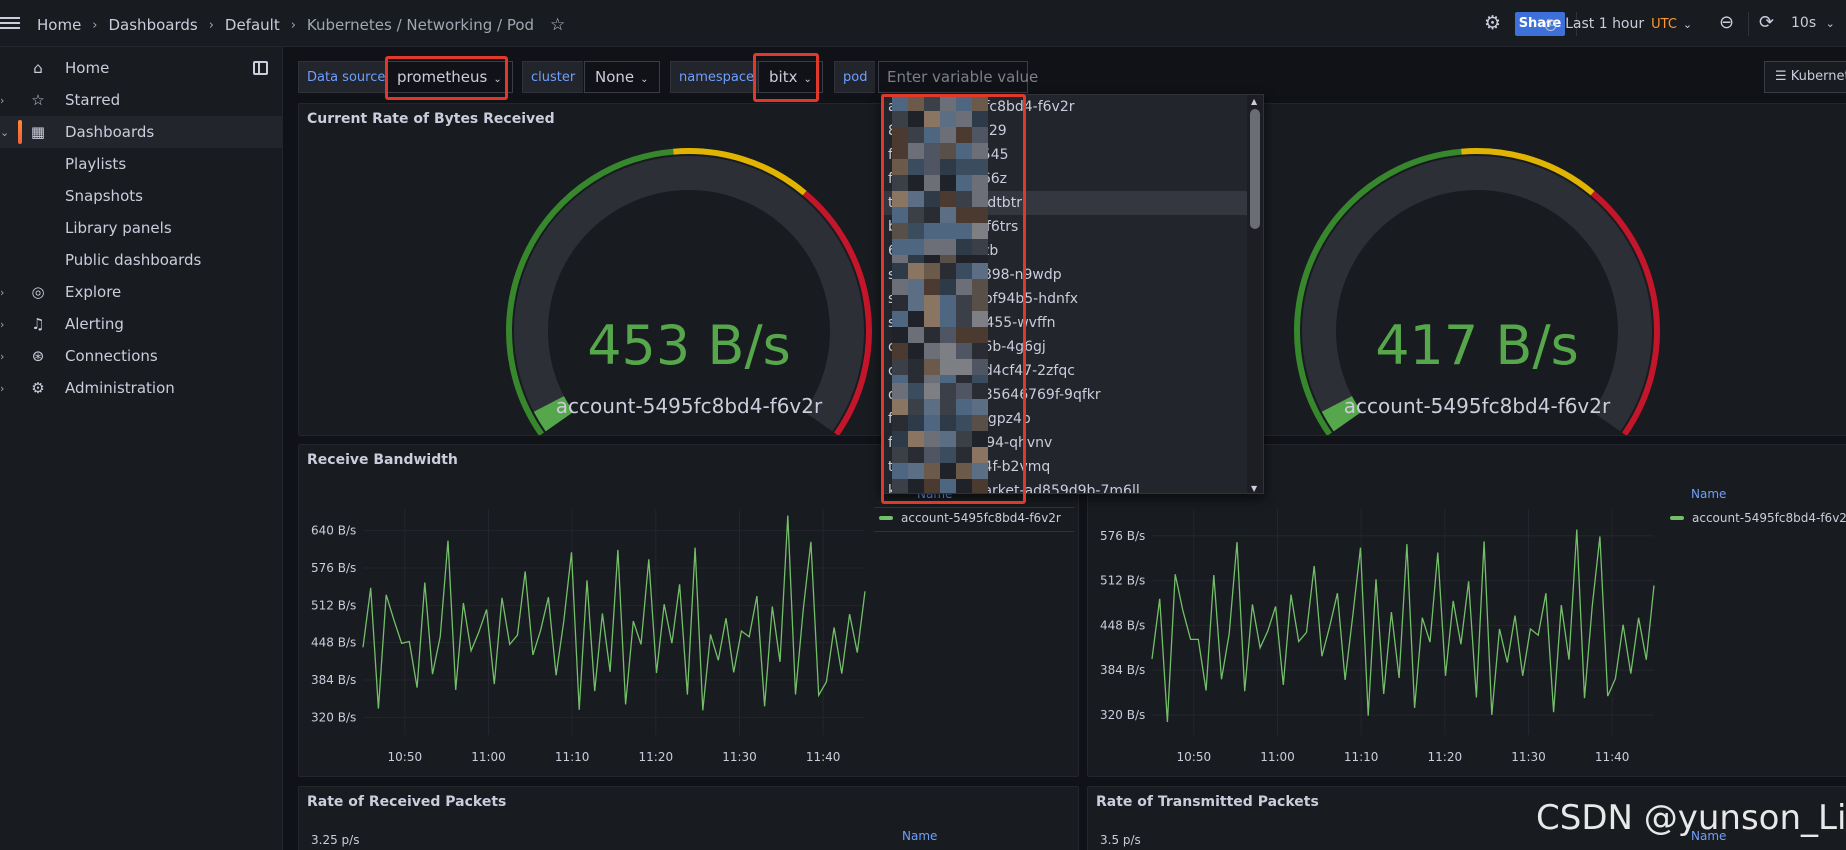 This screenshot has height=850, width=1846. Describe the element at coordinates (558, 25) in the screenshot. I see `star-icon: ☆` at that location.